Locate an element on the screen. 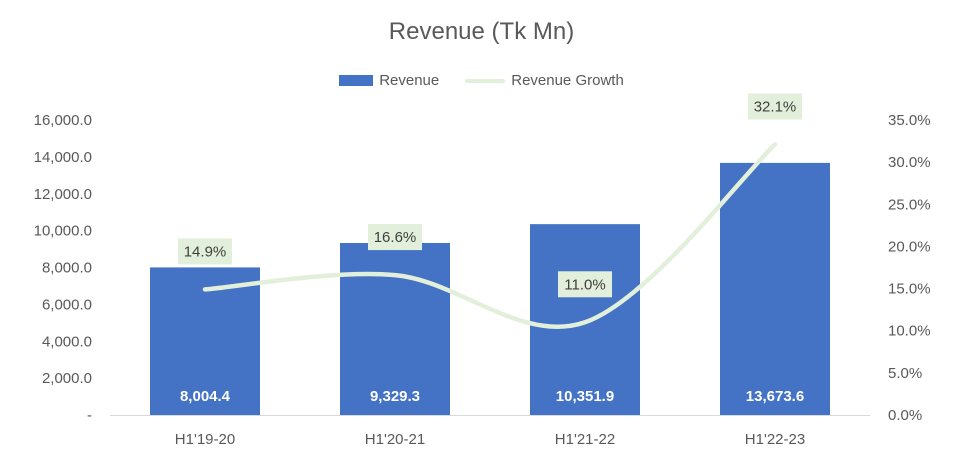 This screenshot has height=469, width=963. y-left-tick-label: 10,000.0 is located at coordinates (63, 231).